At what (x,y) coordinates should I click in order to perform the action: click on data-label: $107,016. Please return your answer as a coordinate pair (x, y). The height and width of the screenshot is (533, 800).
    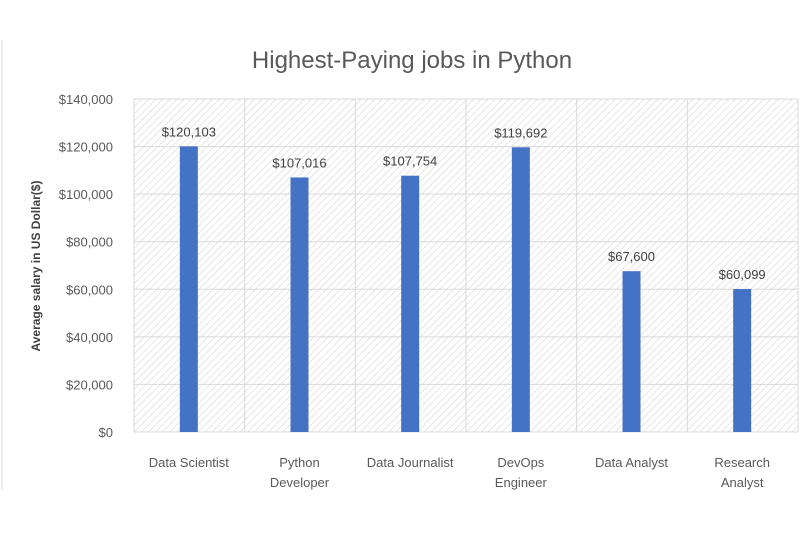
    Looking at the image, I should click on (299, 162).